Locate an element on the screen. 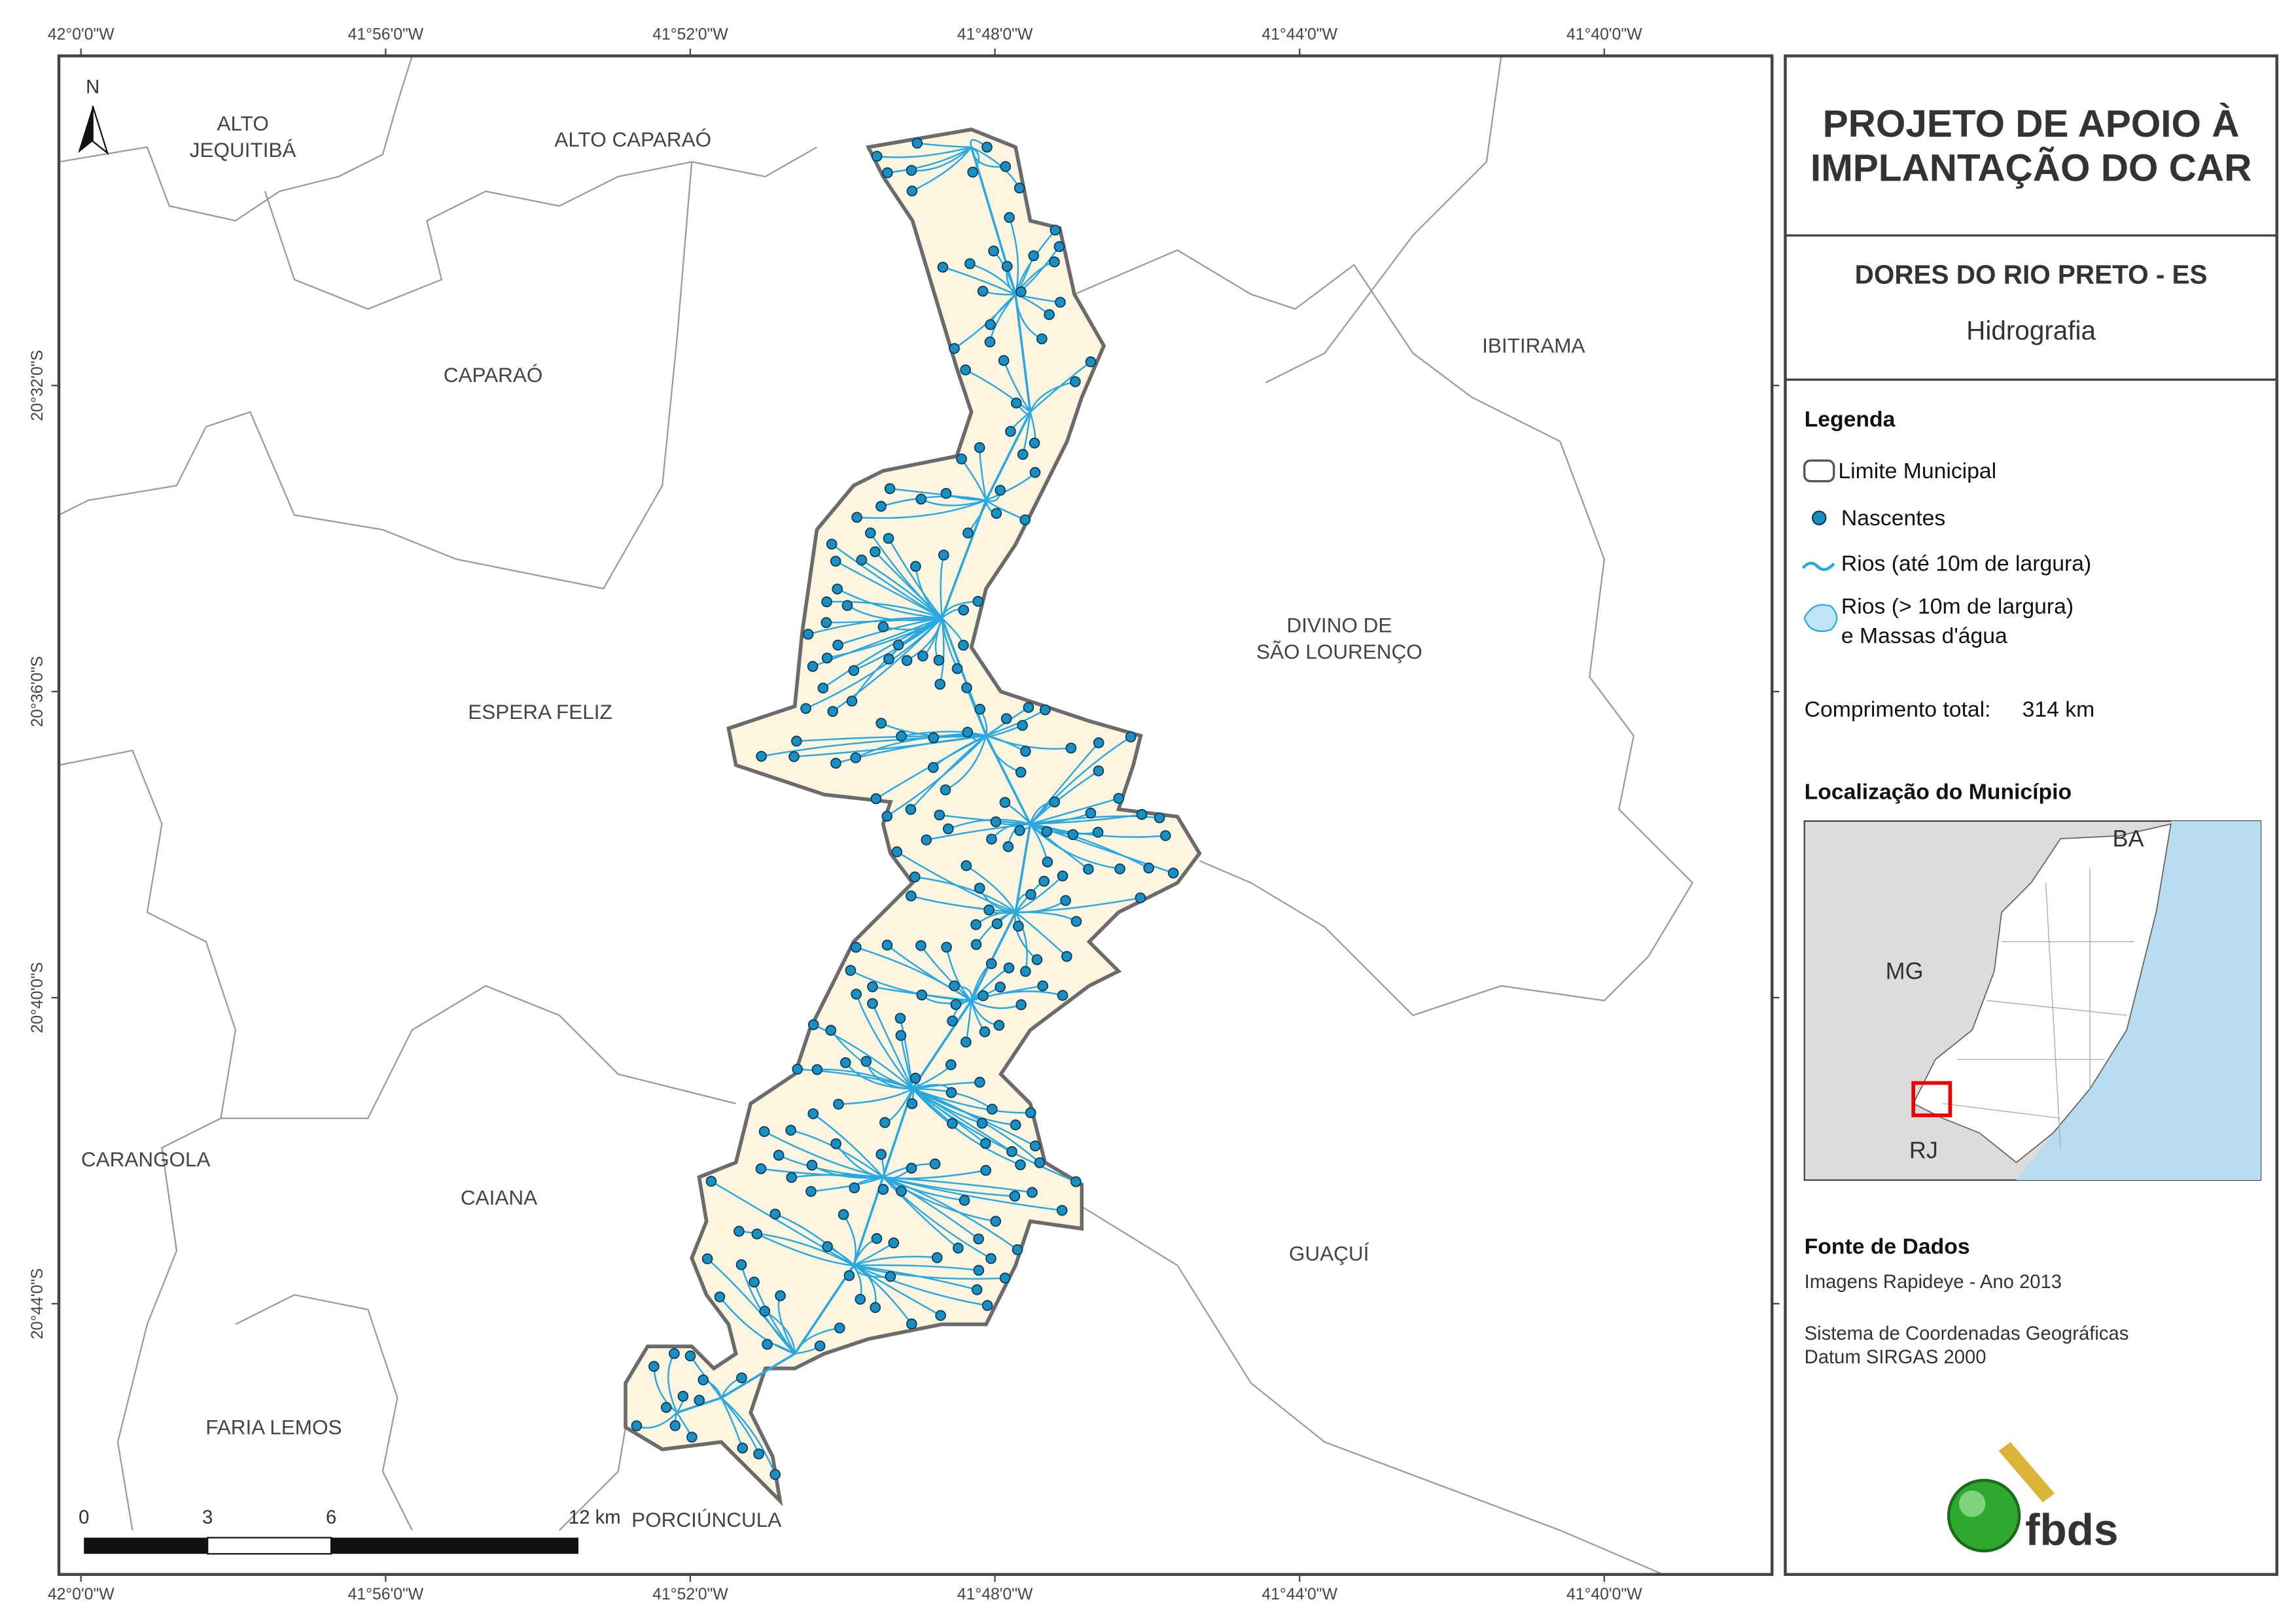 This screenshot has height=1623, width=2296. inset-state is located at coordinates (2042, 993).